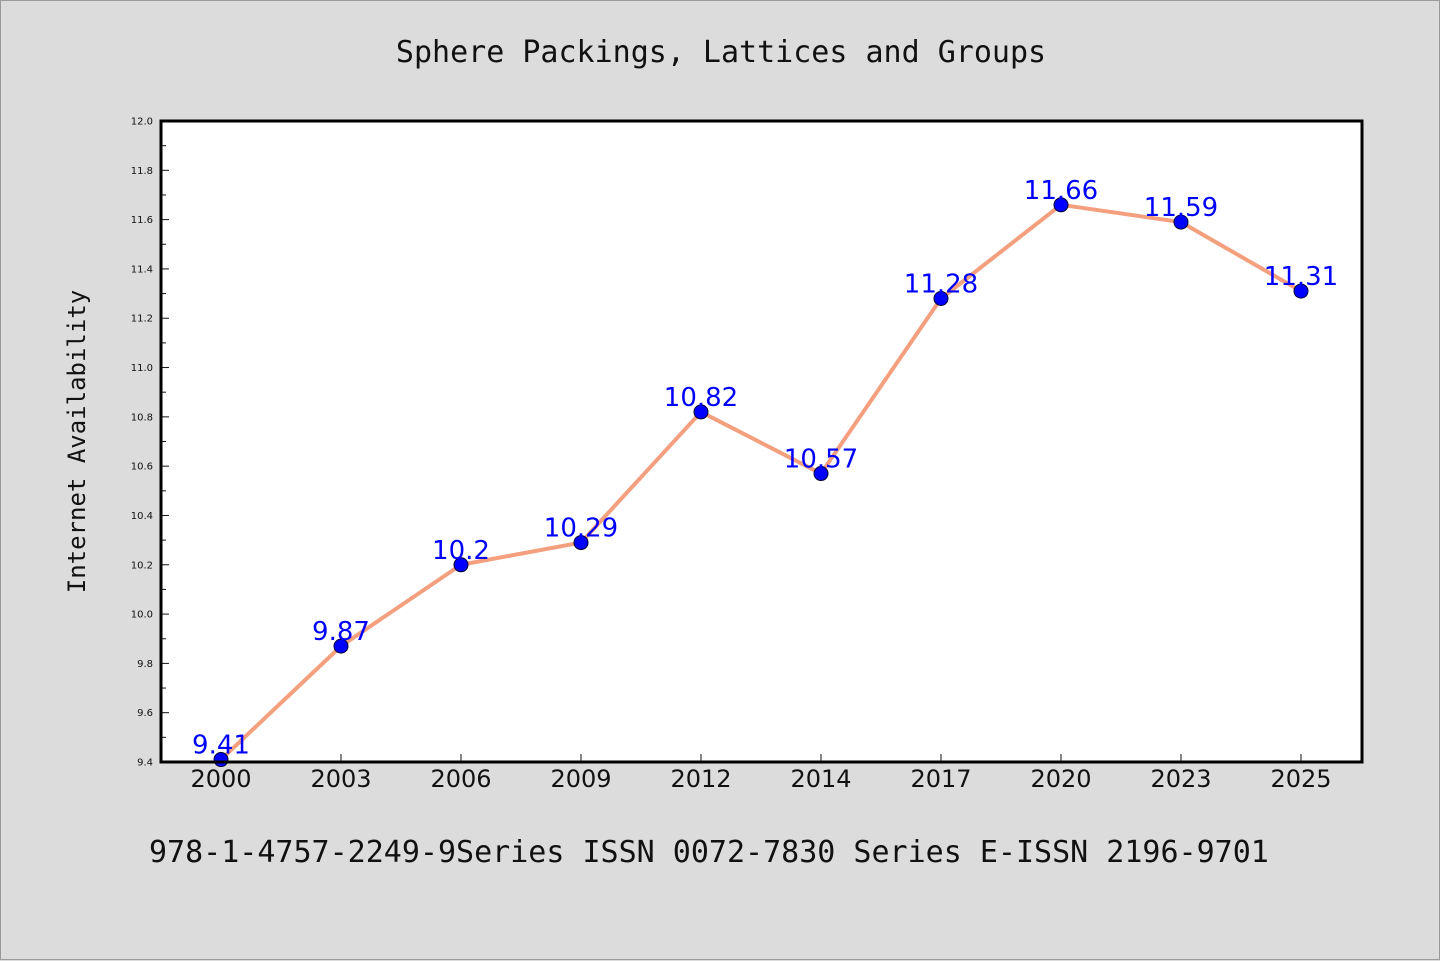  Describe the element at coordinates (145, 713) in the screenshot. I see `y-tick-label: 9.6` at that location.